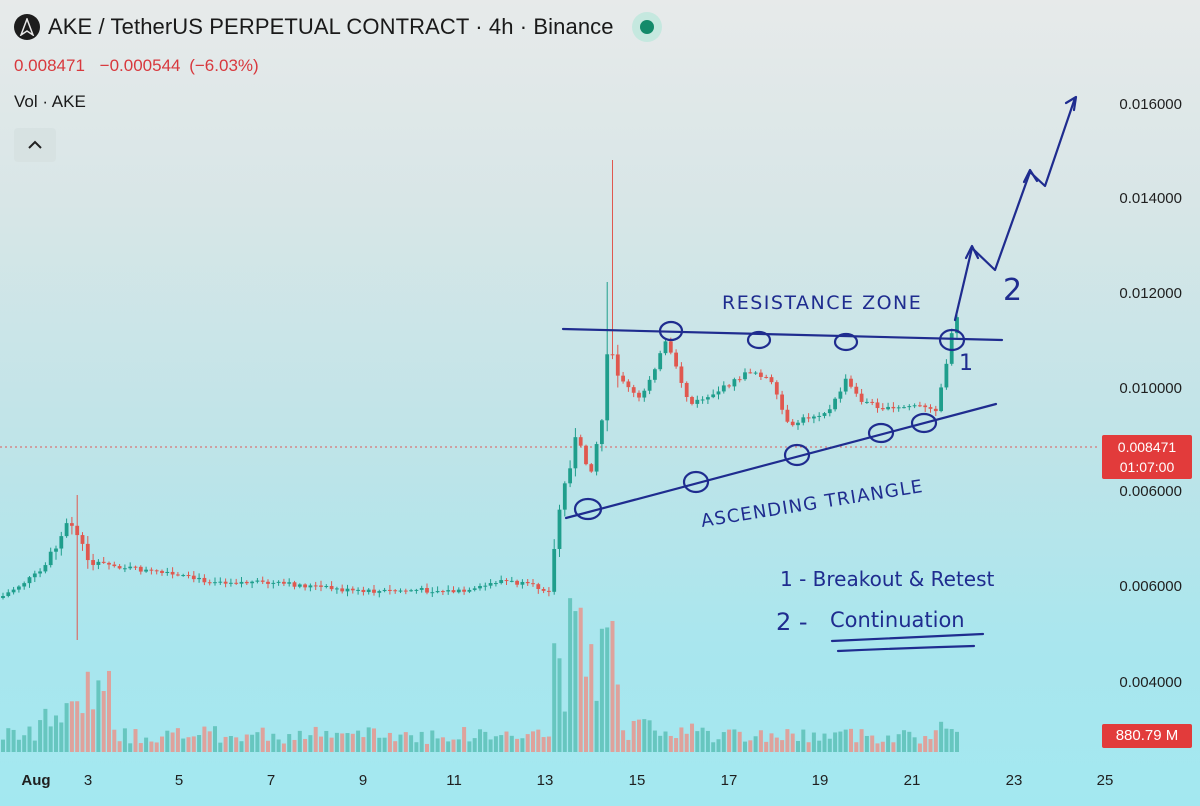 The image size is (1200, 806). I want to click on collapse-legend-button, so click(35, 145).